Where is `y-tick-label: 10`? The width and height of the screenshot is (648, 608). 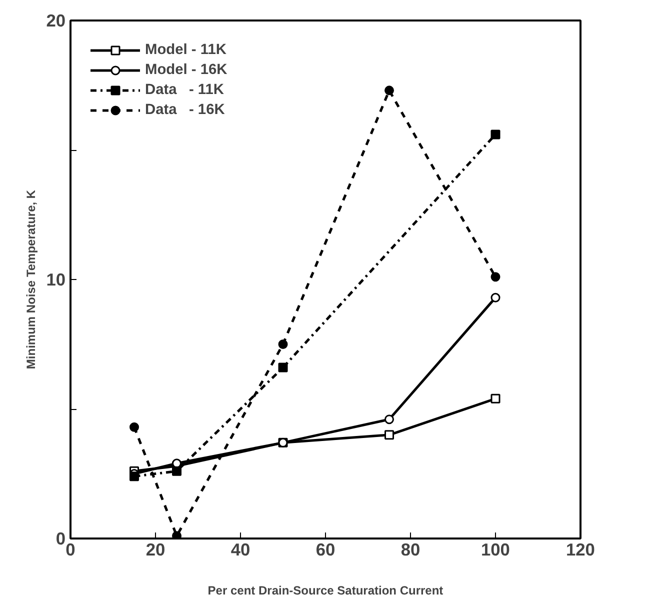 y-tick-label: 10 is located at coordinates (56, 280).